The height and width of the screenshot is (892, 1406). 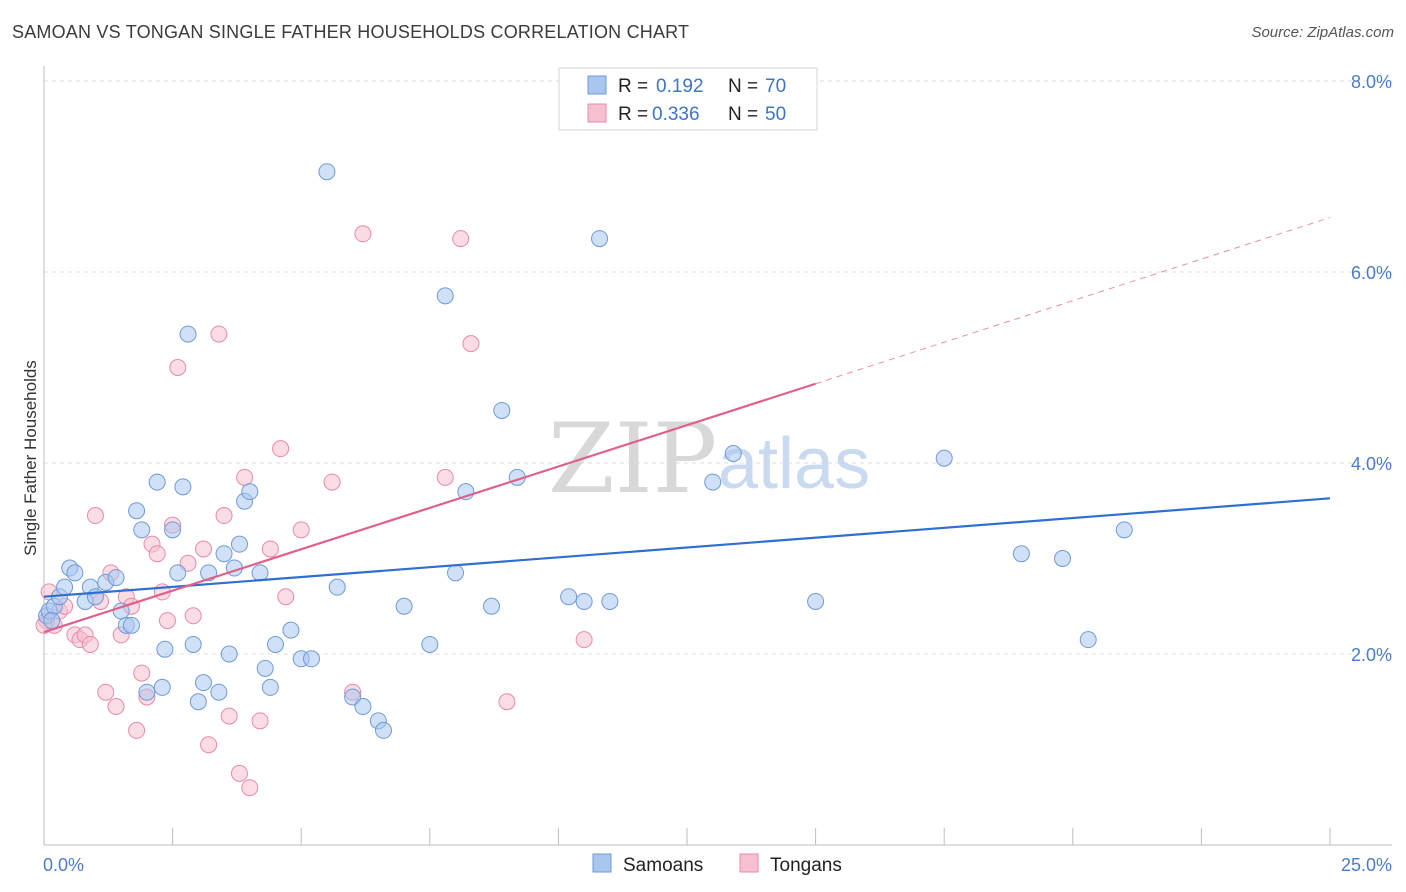 I want to click on legend-r-label-tongans: R =, so click(x=633, y=114).